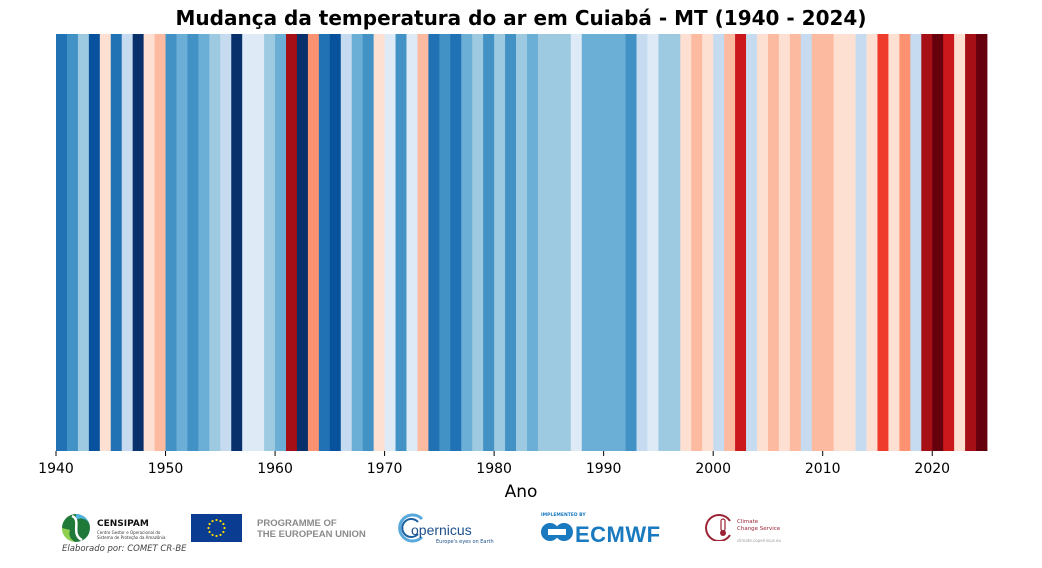  What do you see at coordinates (604, 469) in the screenshot?
I see `x-tick-label: 1990` at bounding box center [604, 469].